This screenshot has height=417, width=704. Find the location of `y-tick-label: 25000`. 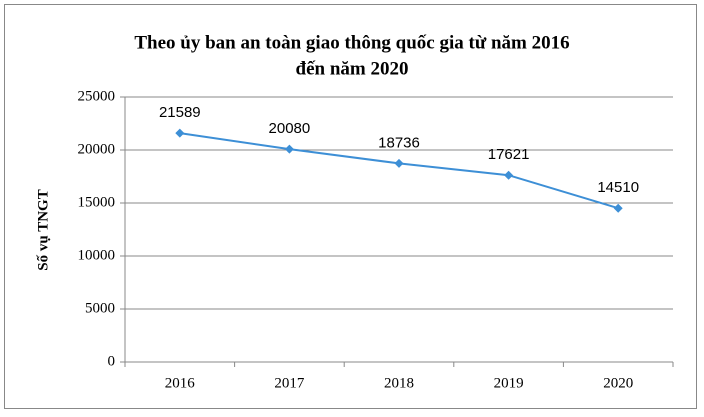

y-tick-label: 25000 is located at coordinates (97, 96).